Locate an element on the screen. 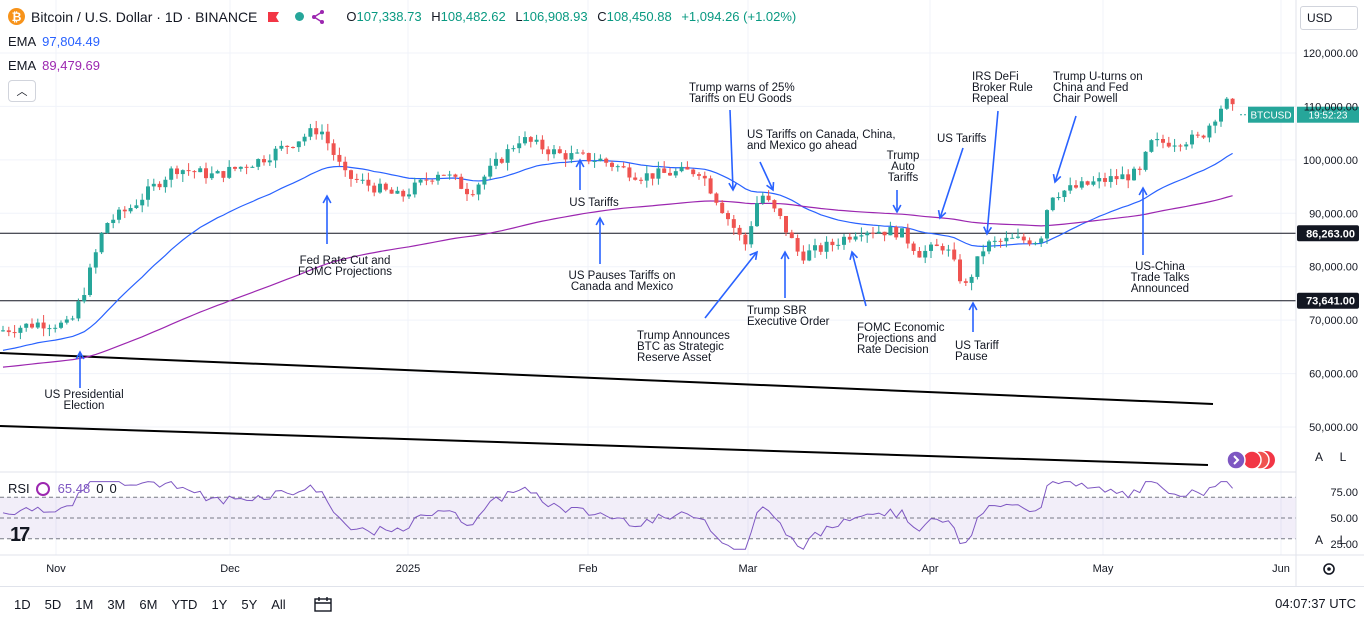  annotation-label: Projections and is located at coordinates (896, 339).